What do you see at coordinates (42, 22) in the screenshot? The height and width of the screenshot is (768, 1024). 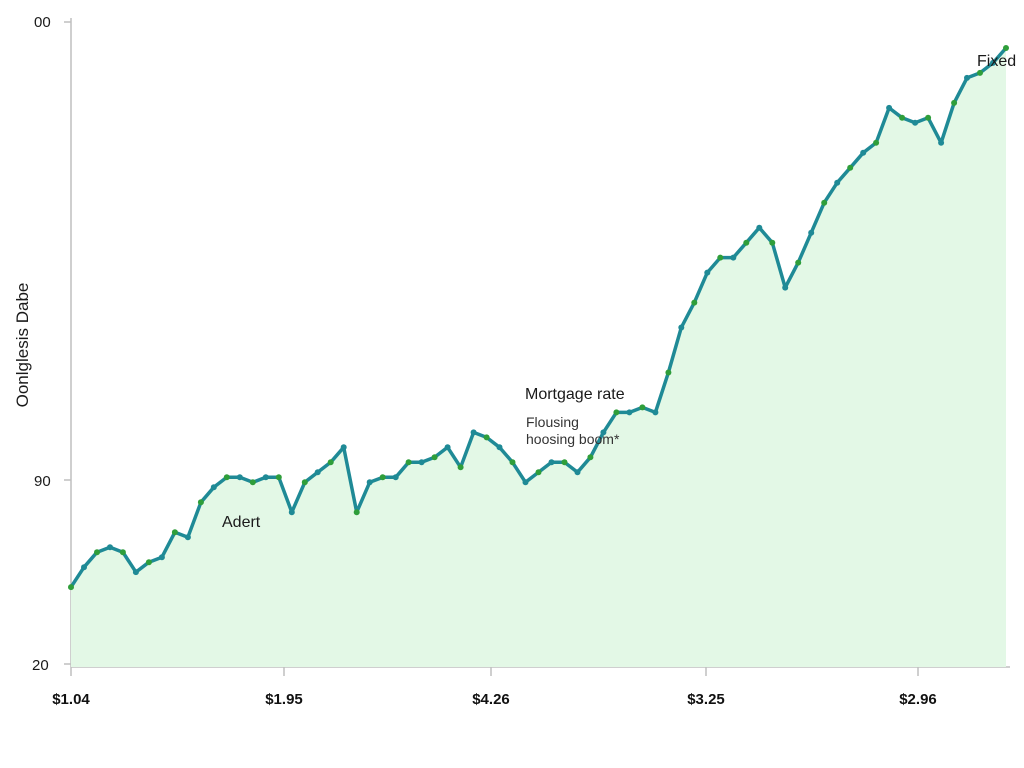 I see `y-tick-label-top: 00` at bounding box center [42, 22].